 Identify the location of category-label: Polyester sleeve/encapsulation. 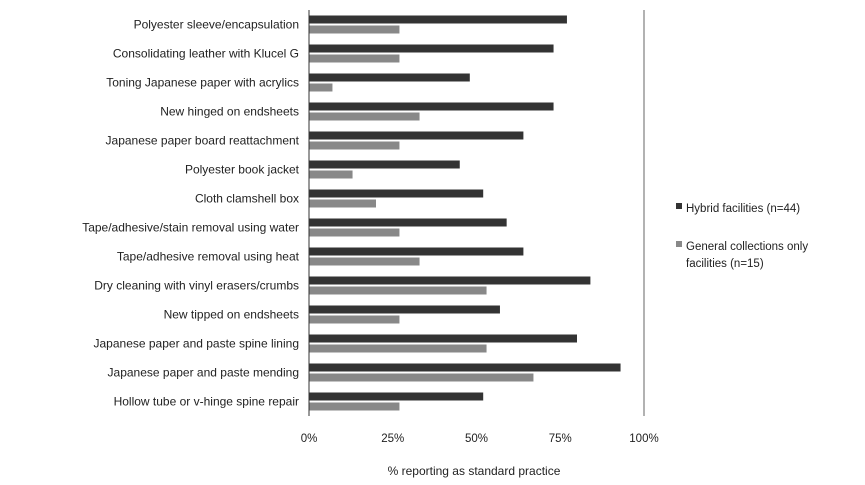
(216, 25).